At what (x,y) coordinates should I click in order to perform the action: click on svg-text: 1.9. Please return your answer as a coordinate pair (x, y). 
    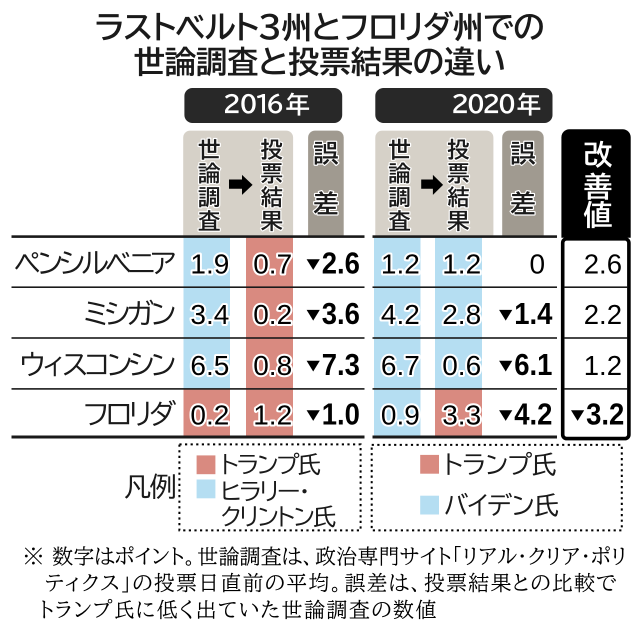
    Looking at the image, I should click on (209, 264).